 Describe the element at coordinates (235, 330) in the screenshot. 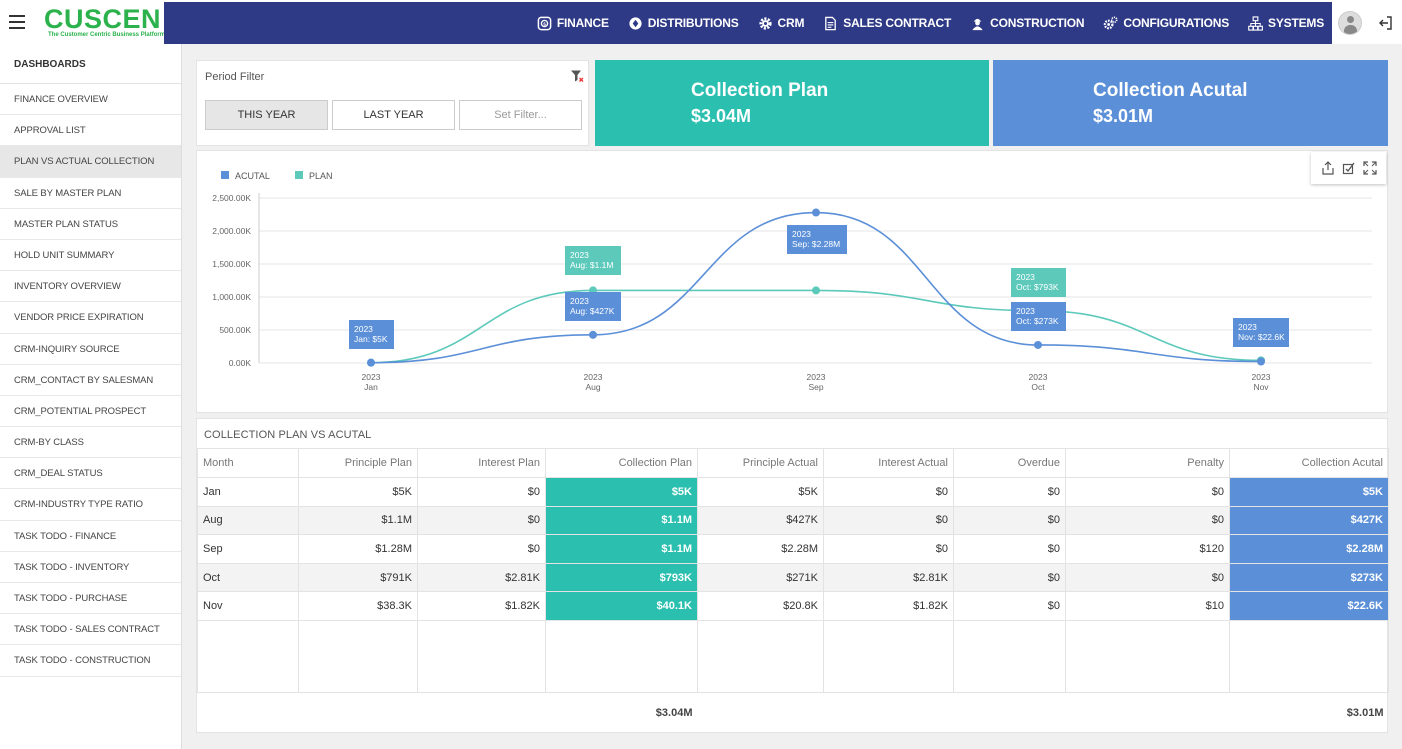

I see `y-tick-label: 500.00K` at that location.